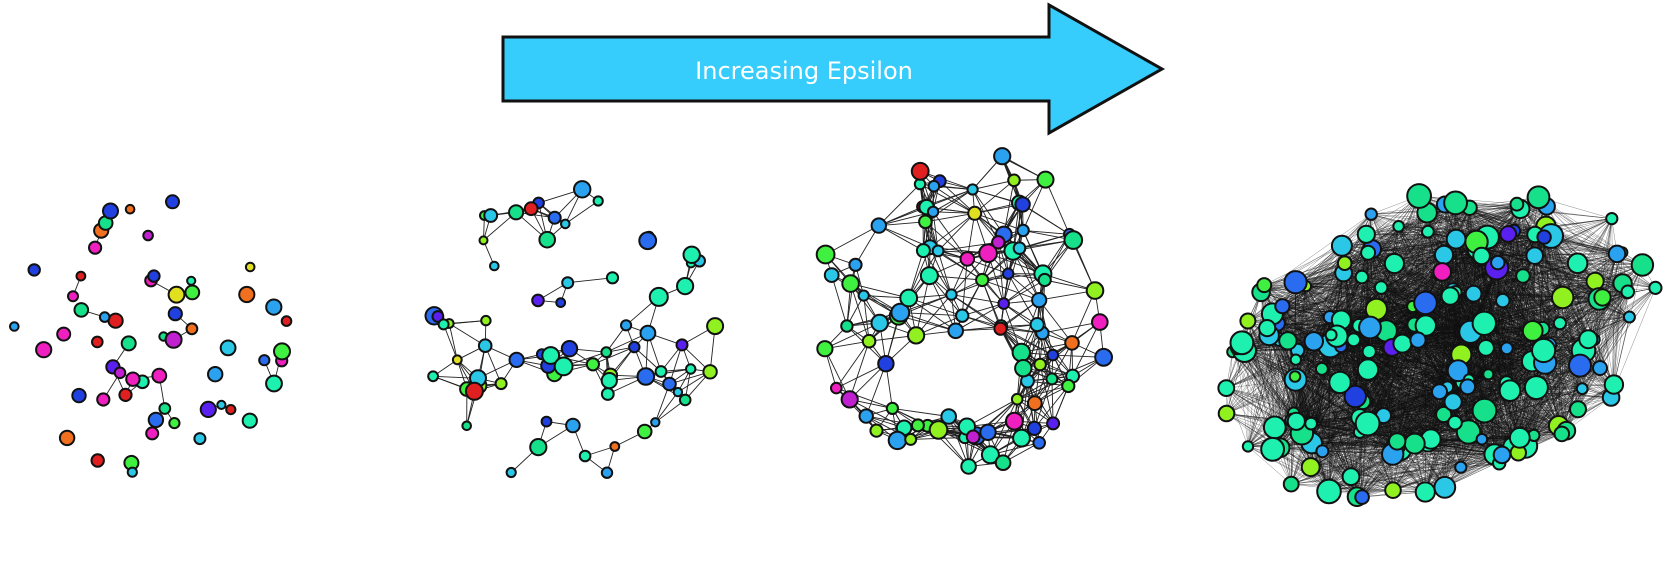 The height and width of the screenshot is (566, 1666). What do you see at coordinates (804, 71) in the screenshot?
I see `arrow-label: Increasing Epsilon` at bounding box center [804, 71].